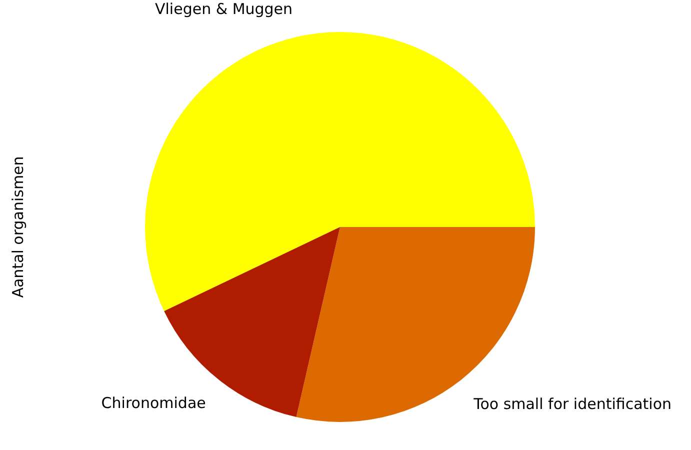  What do you see at coordinates (224, 9) in the screenshot?
I see `slice-label: Vliegen & Muggen` at bounding box center [224, 9].